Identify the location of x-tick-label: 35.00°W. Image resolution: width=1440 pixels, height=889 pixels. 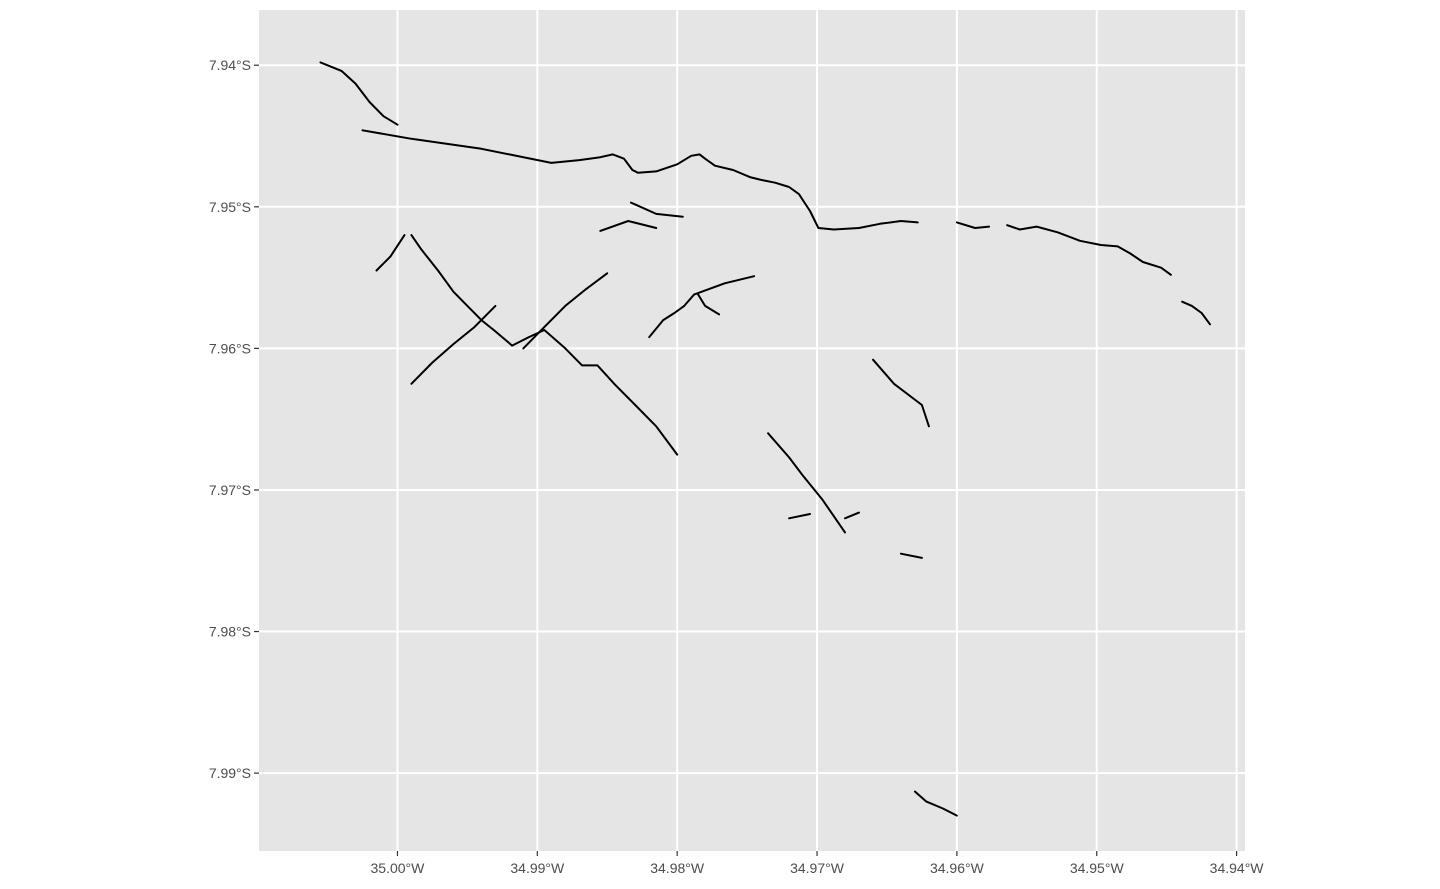
(398, 868).